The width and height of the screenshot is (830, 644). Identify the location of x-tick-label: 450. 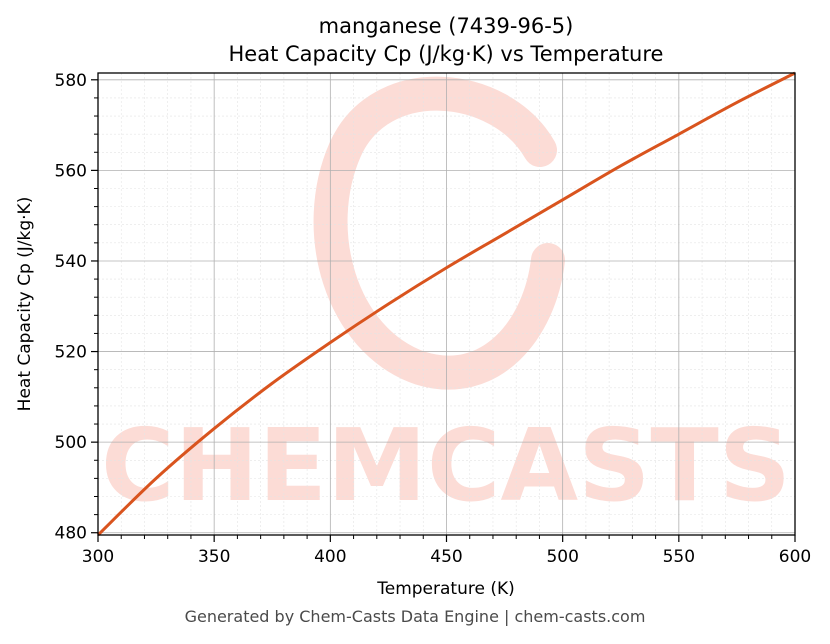
(446, 557).